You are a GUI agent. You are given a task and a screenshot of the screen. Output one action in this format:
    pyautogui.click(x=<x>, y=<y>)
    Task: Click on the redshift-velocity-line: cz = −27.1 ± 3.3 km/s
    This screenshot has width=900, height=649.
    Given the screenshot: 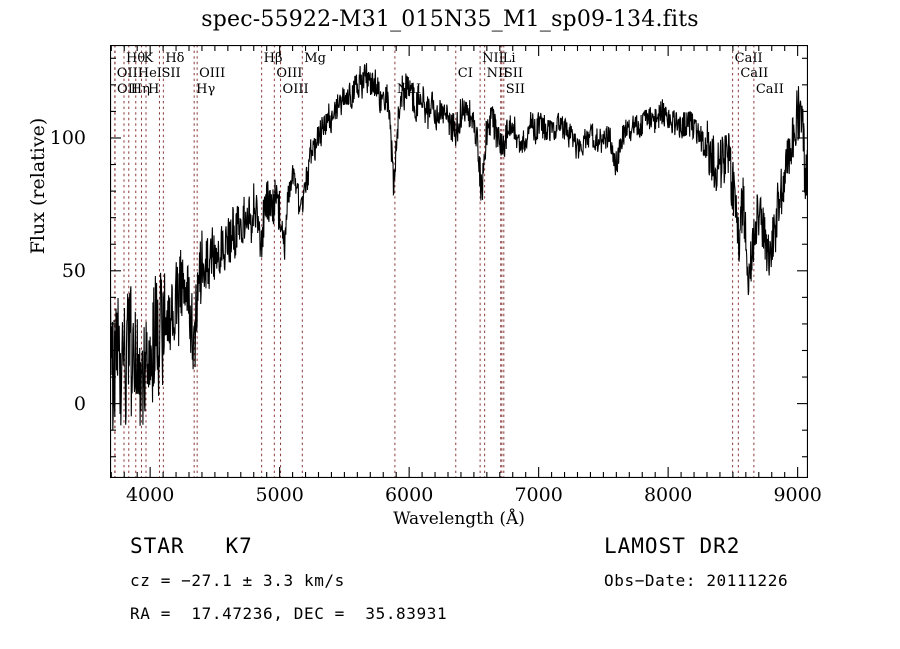 What is the action you would take?
    pyautogui.click(x=237, y=580)
    